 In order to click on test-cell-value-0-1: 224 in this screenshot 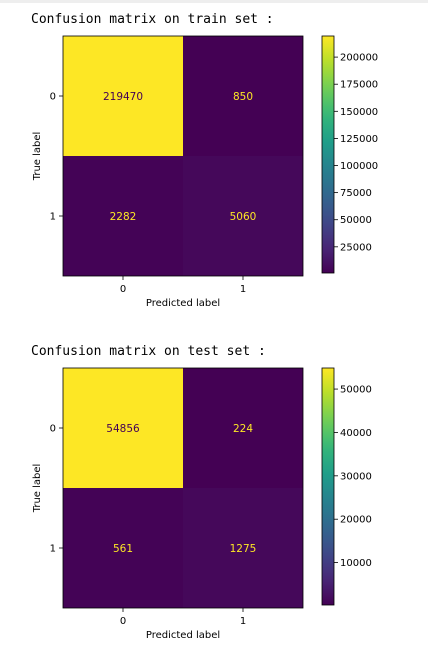, I will do `click(243, 429)`.